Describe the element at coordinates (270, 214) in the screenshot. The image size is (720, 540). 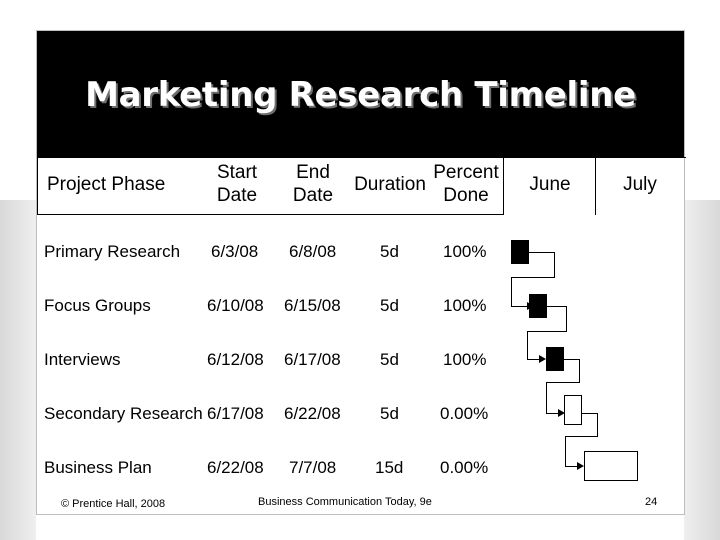
I see `header-bottom-line` at that location.